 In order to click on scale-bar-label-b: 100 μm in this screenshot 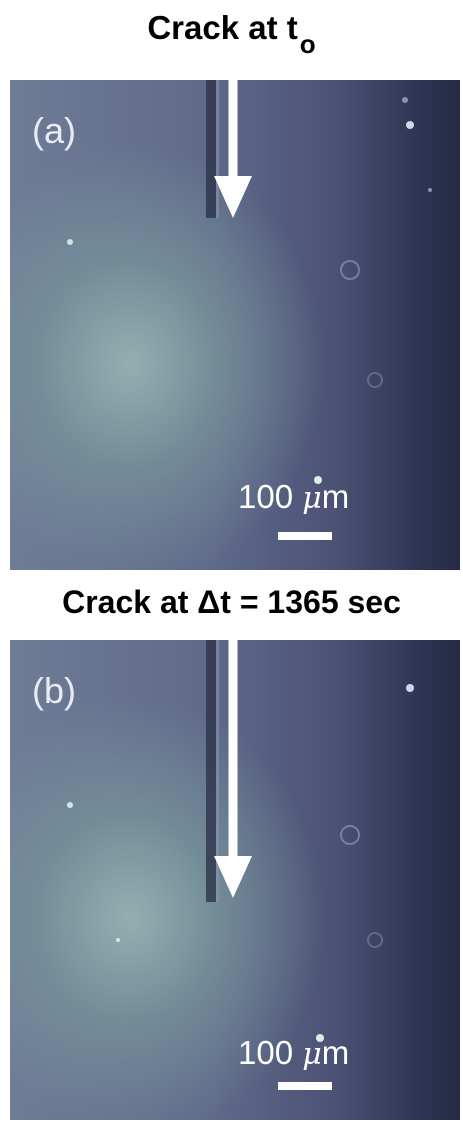, I will do `click(293, 1053)`.